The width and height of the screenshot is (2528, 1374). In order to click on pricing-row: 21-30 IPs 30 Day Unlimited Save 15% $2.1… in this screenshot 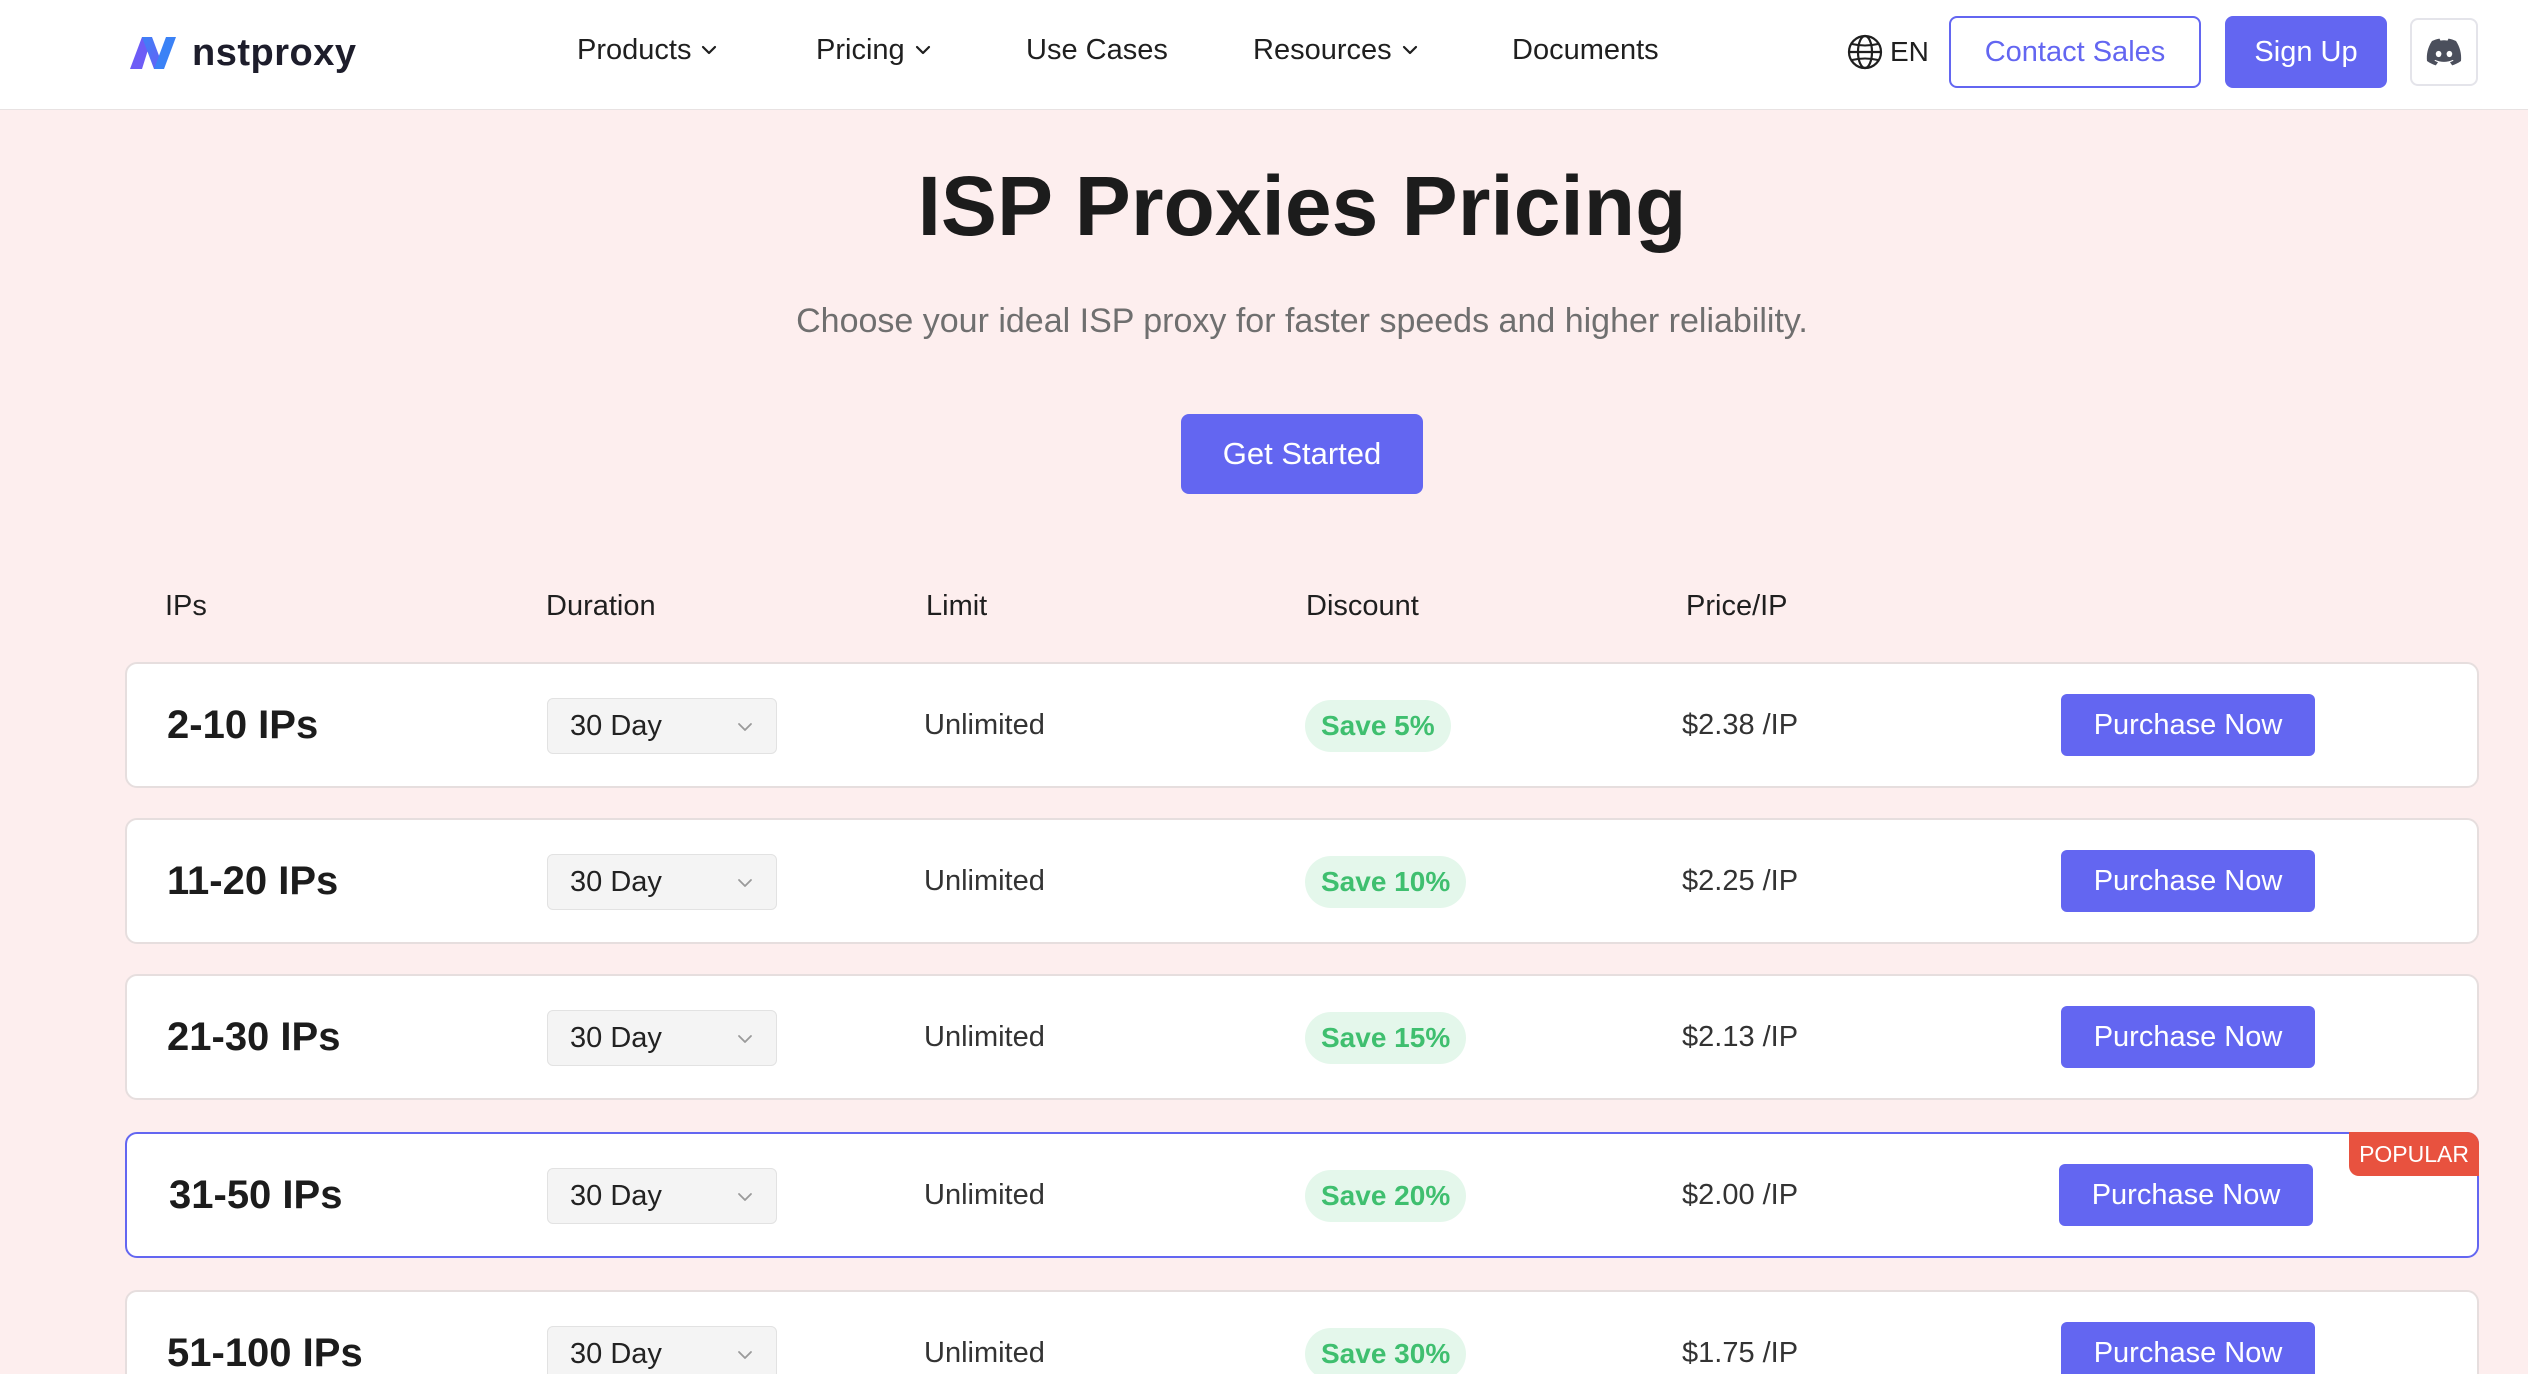, I will do `click(1302, 1037)`.